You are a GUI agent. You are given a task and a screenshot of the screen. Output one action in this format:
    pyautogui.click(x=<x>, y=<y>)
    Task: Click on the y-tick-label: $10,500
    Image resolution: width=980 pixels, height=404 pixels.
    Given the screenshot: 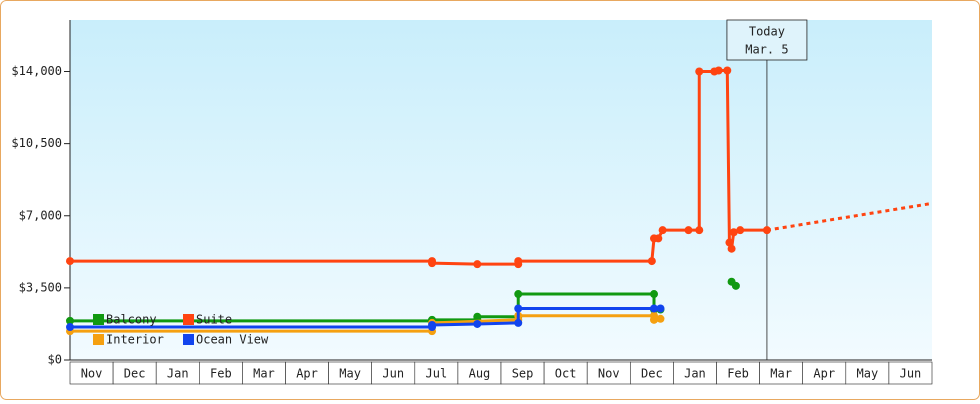 What is the action you would take?
    pyautogui.click(x=36, y=143)
    